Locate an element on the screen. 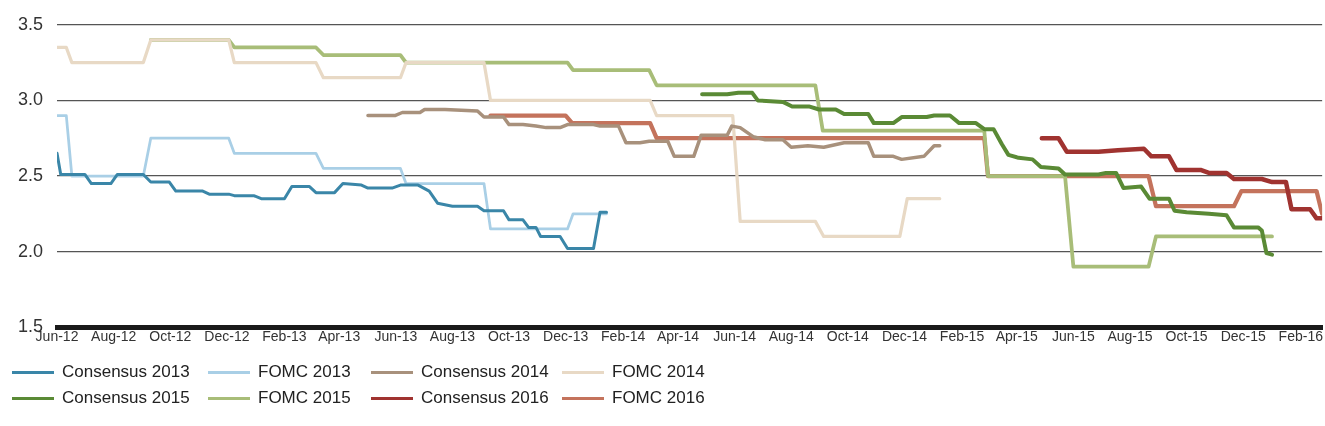 The width and height of the screenshot is (1325, 426). y-tick-label: 3.0 is located at coordinates (30, 99).